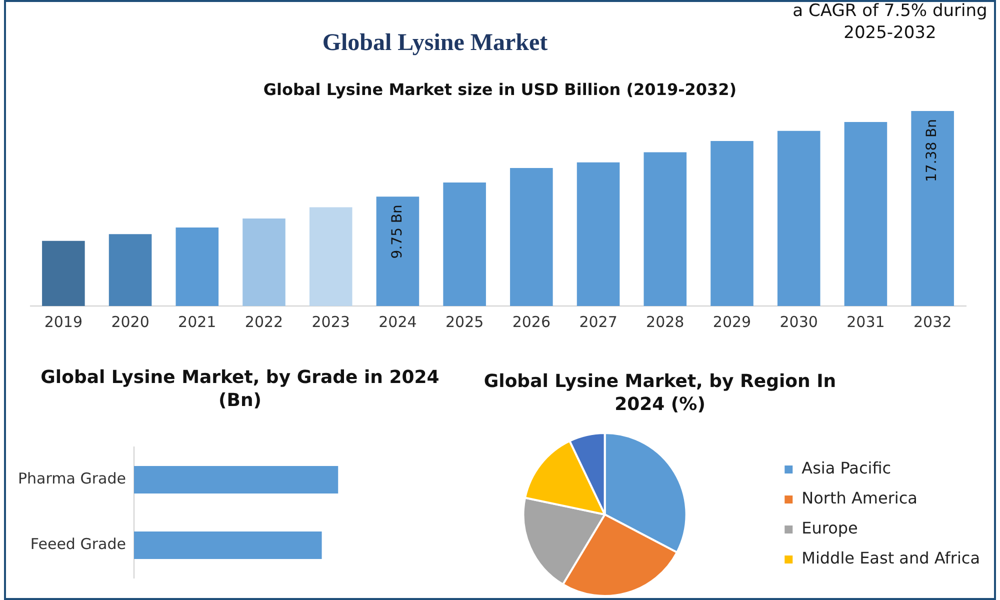  Describe the element at coordinates (598, 321) in the screenshot. I see `x-tick-label: 2027` at that location.